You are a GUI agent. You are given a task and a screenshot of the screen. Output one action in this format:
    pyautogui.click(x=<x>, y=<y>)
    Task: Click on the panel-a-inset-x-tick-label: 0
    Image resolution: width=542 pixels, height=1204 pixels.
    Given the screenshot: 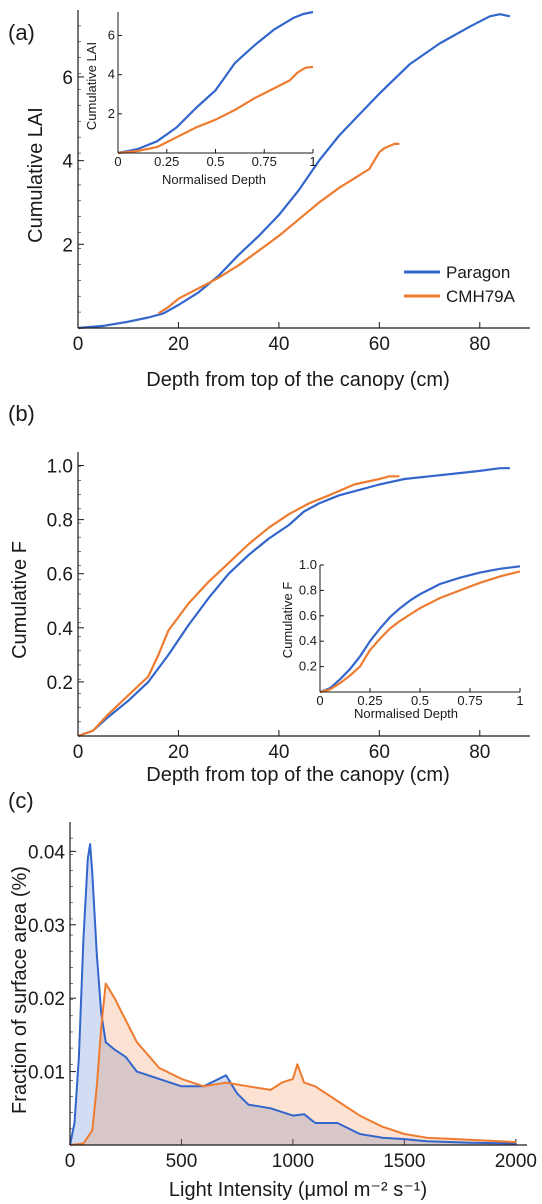 What is the action you would take?
    pyautogui.click(x=117, y=161)
    